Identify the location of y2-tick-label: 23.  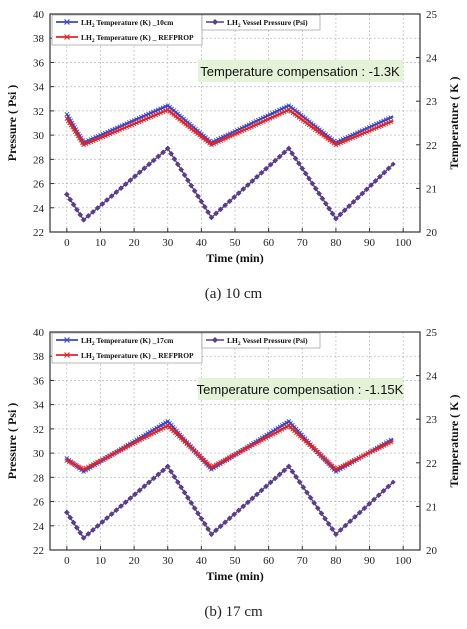
(432, 420).